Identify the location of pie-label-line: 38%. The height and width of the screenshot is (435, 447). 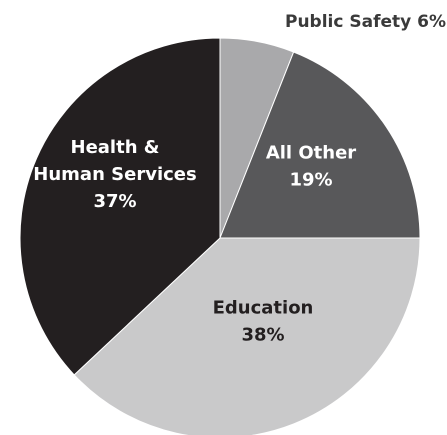
(262, 335).